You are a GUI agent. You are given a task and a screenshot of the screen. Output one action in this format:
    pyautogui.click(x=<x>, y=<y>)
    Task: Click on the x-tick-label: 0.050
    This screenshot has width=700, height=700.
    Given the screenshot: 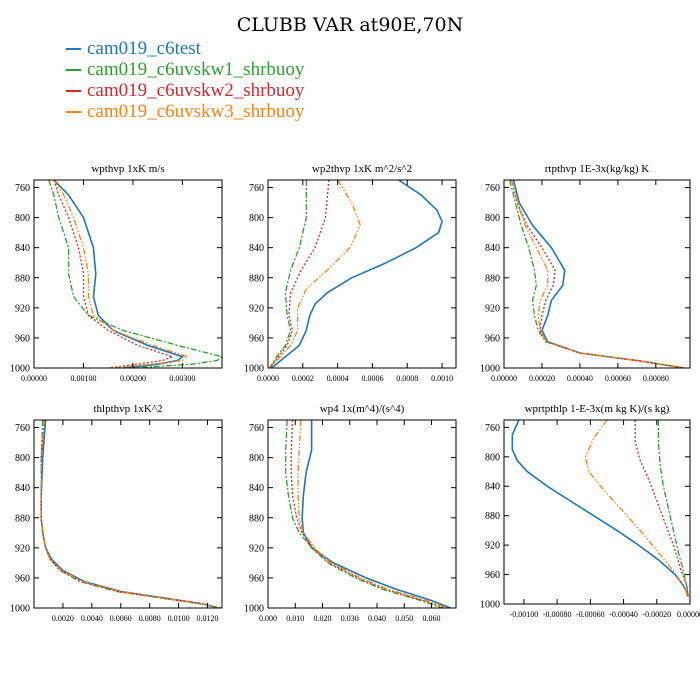 What is the action you would take?
    pyautogui.click(x=404, y=618)
    